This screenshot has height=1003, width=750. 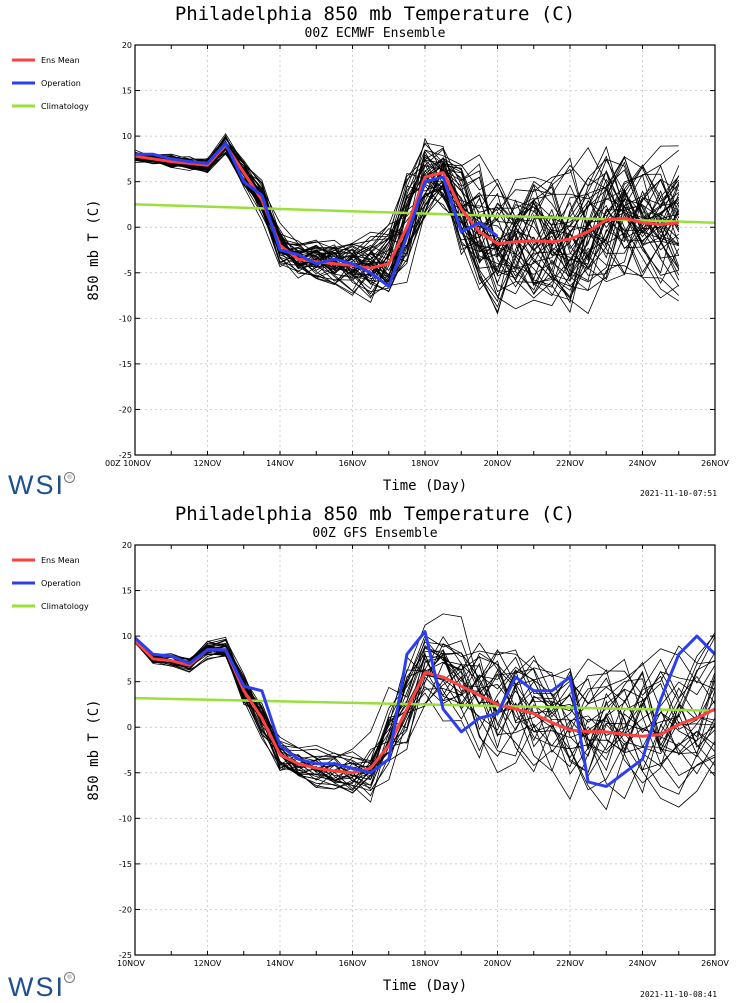 What do you see at coordinates (128, 463) in the screenshot?
I see `x-tick-label: 00Z 10NOV` at bounding box center [128, 463].